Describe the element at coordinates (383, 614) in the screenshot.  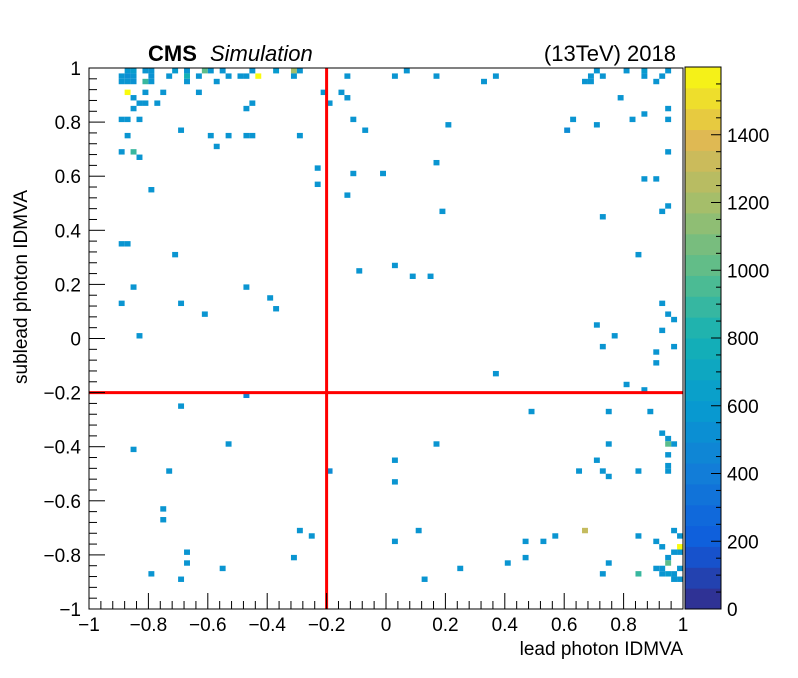
I see `x-axis: −1 −0.8 −0.6 −0.4 −0.2 0 0.2 0.4 0.6 0.8 1` at that location.